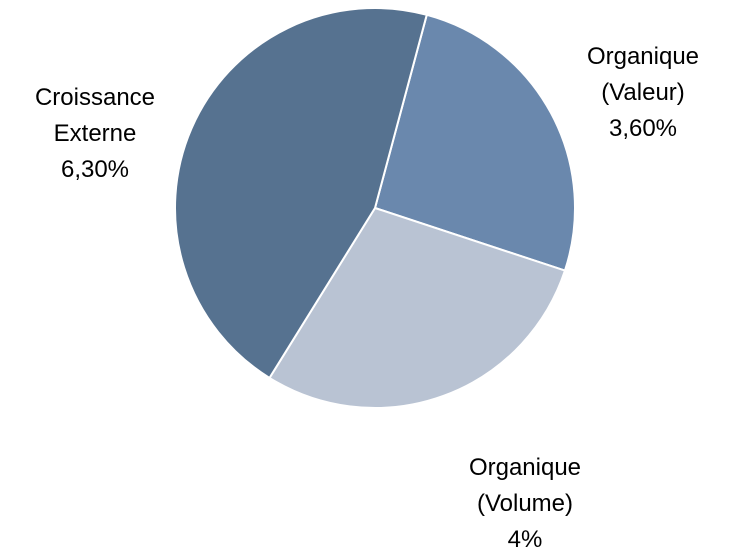 The height and width of the screenshot is (558, 729). I want to click on slice-label: Croissance Externe 6,30%, so click(95, 134).